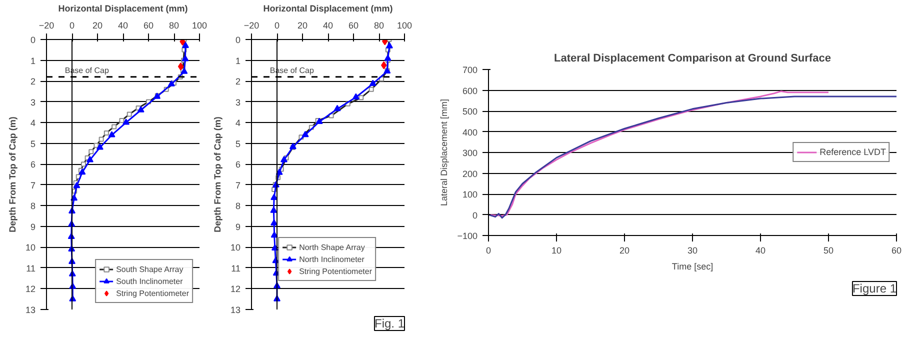  Describe the element at coordinates (828, 251) in the screenshot. I see `x-tick-label: 50` at that location.